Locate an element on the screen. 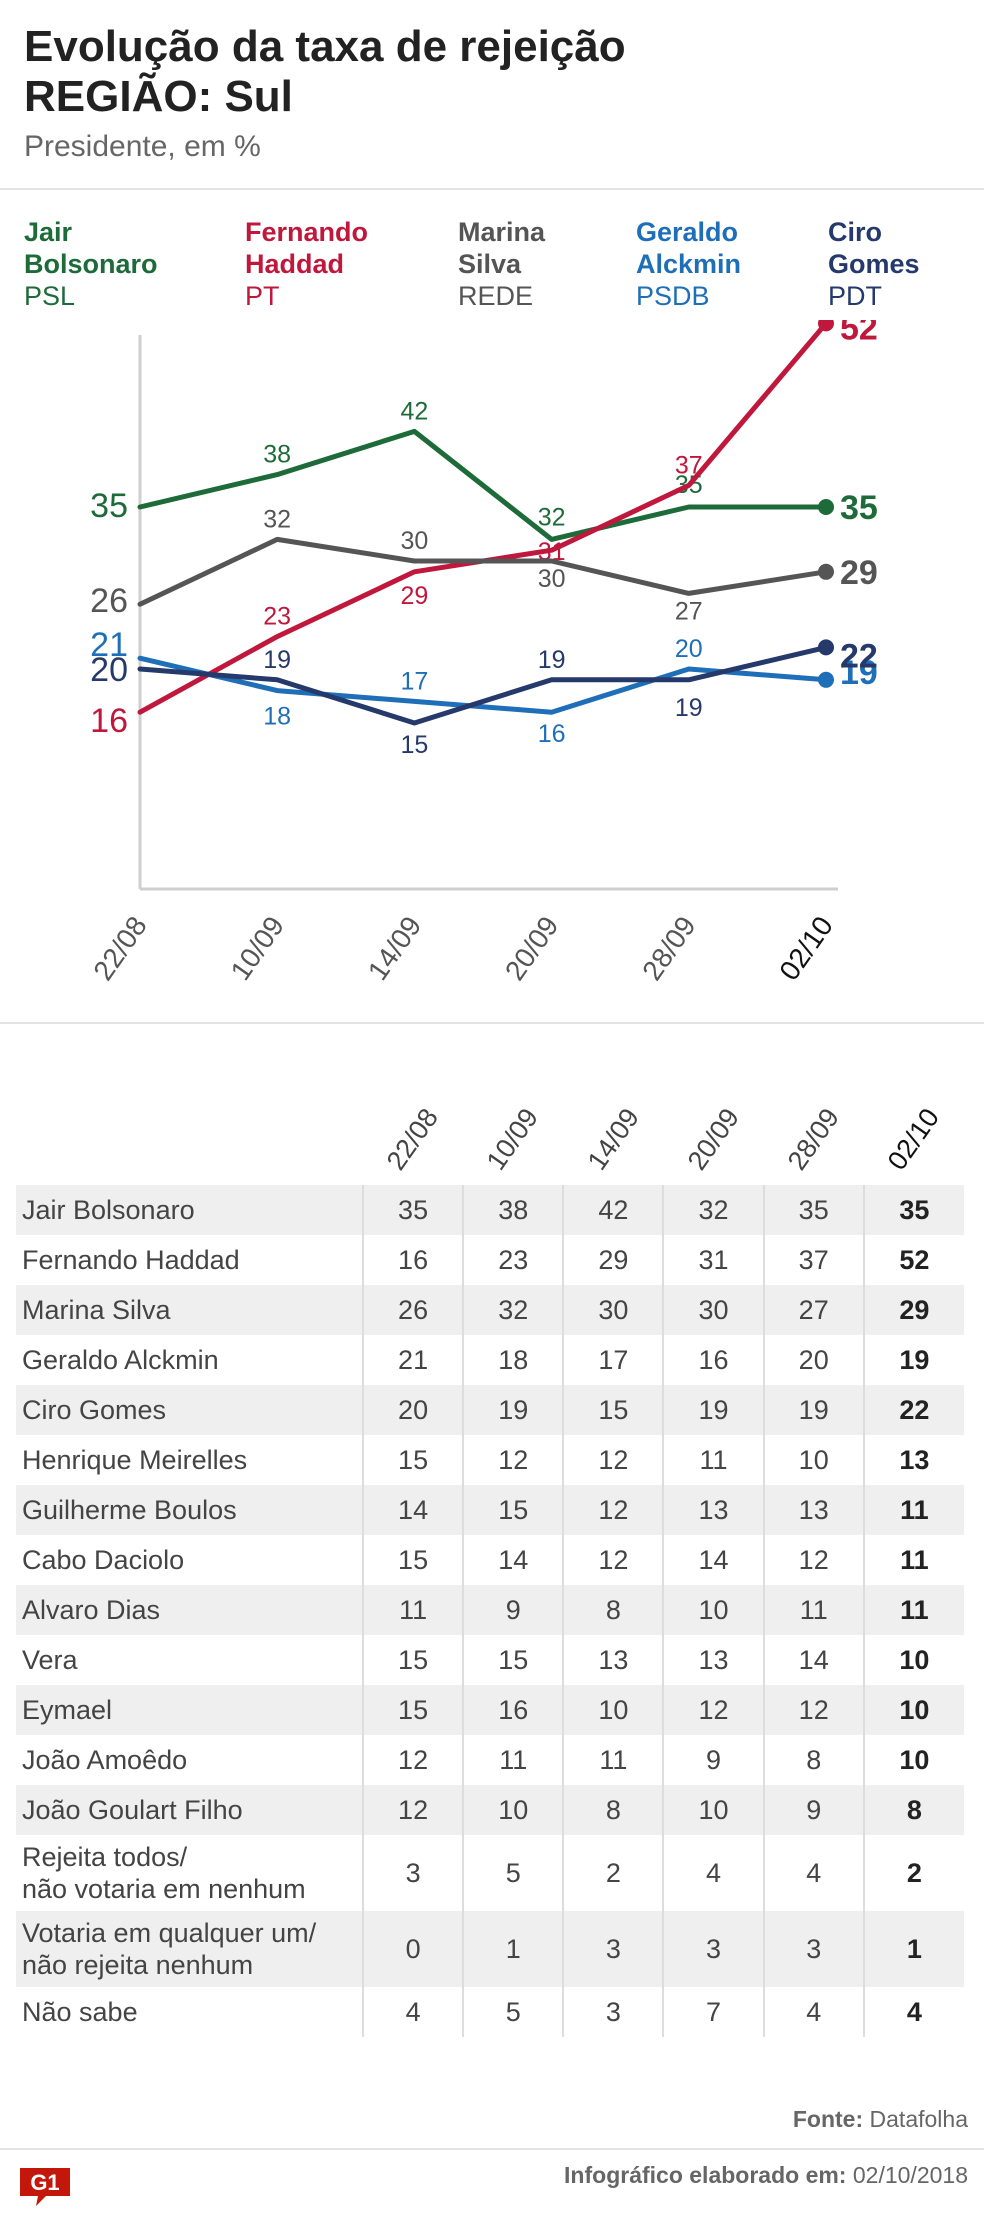 Image resolution: width=984 pixels, height=2225 pixels. table-row: Guilherme Boulos 14 15 12 13 13 11 is located at coordinates (490, 1510).